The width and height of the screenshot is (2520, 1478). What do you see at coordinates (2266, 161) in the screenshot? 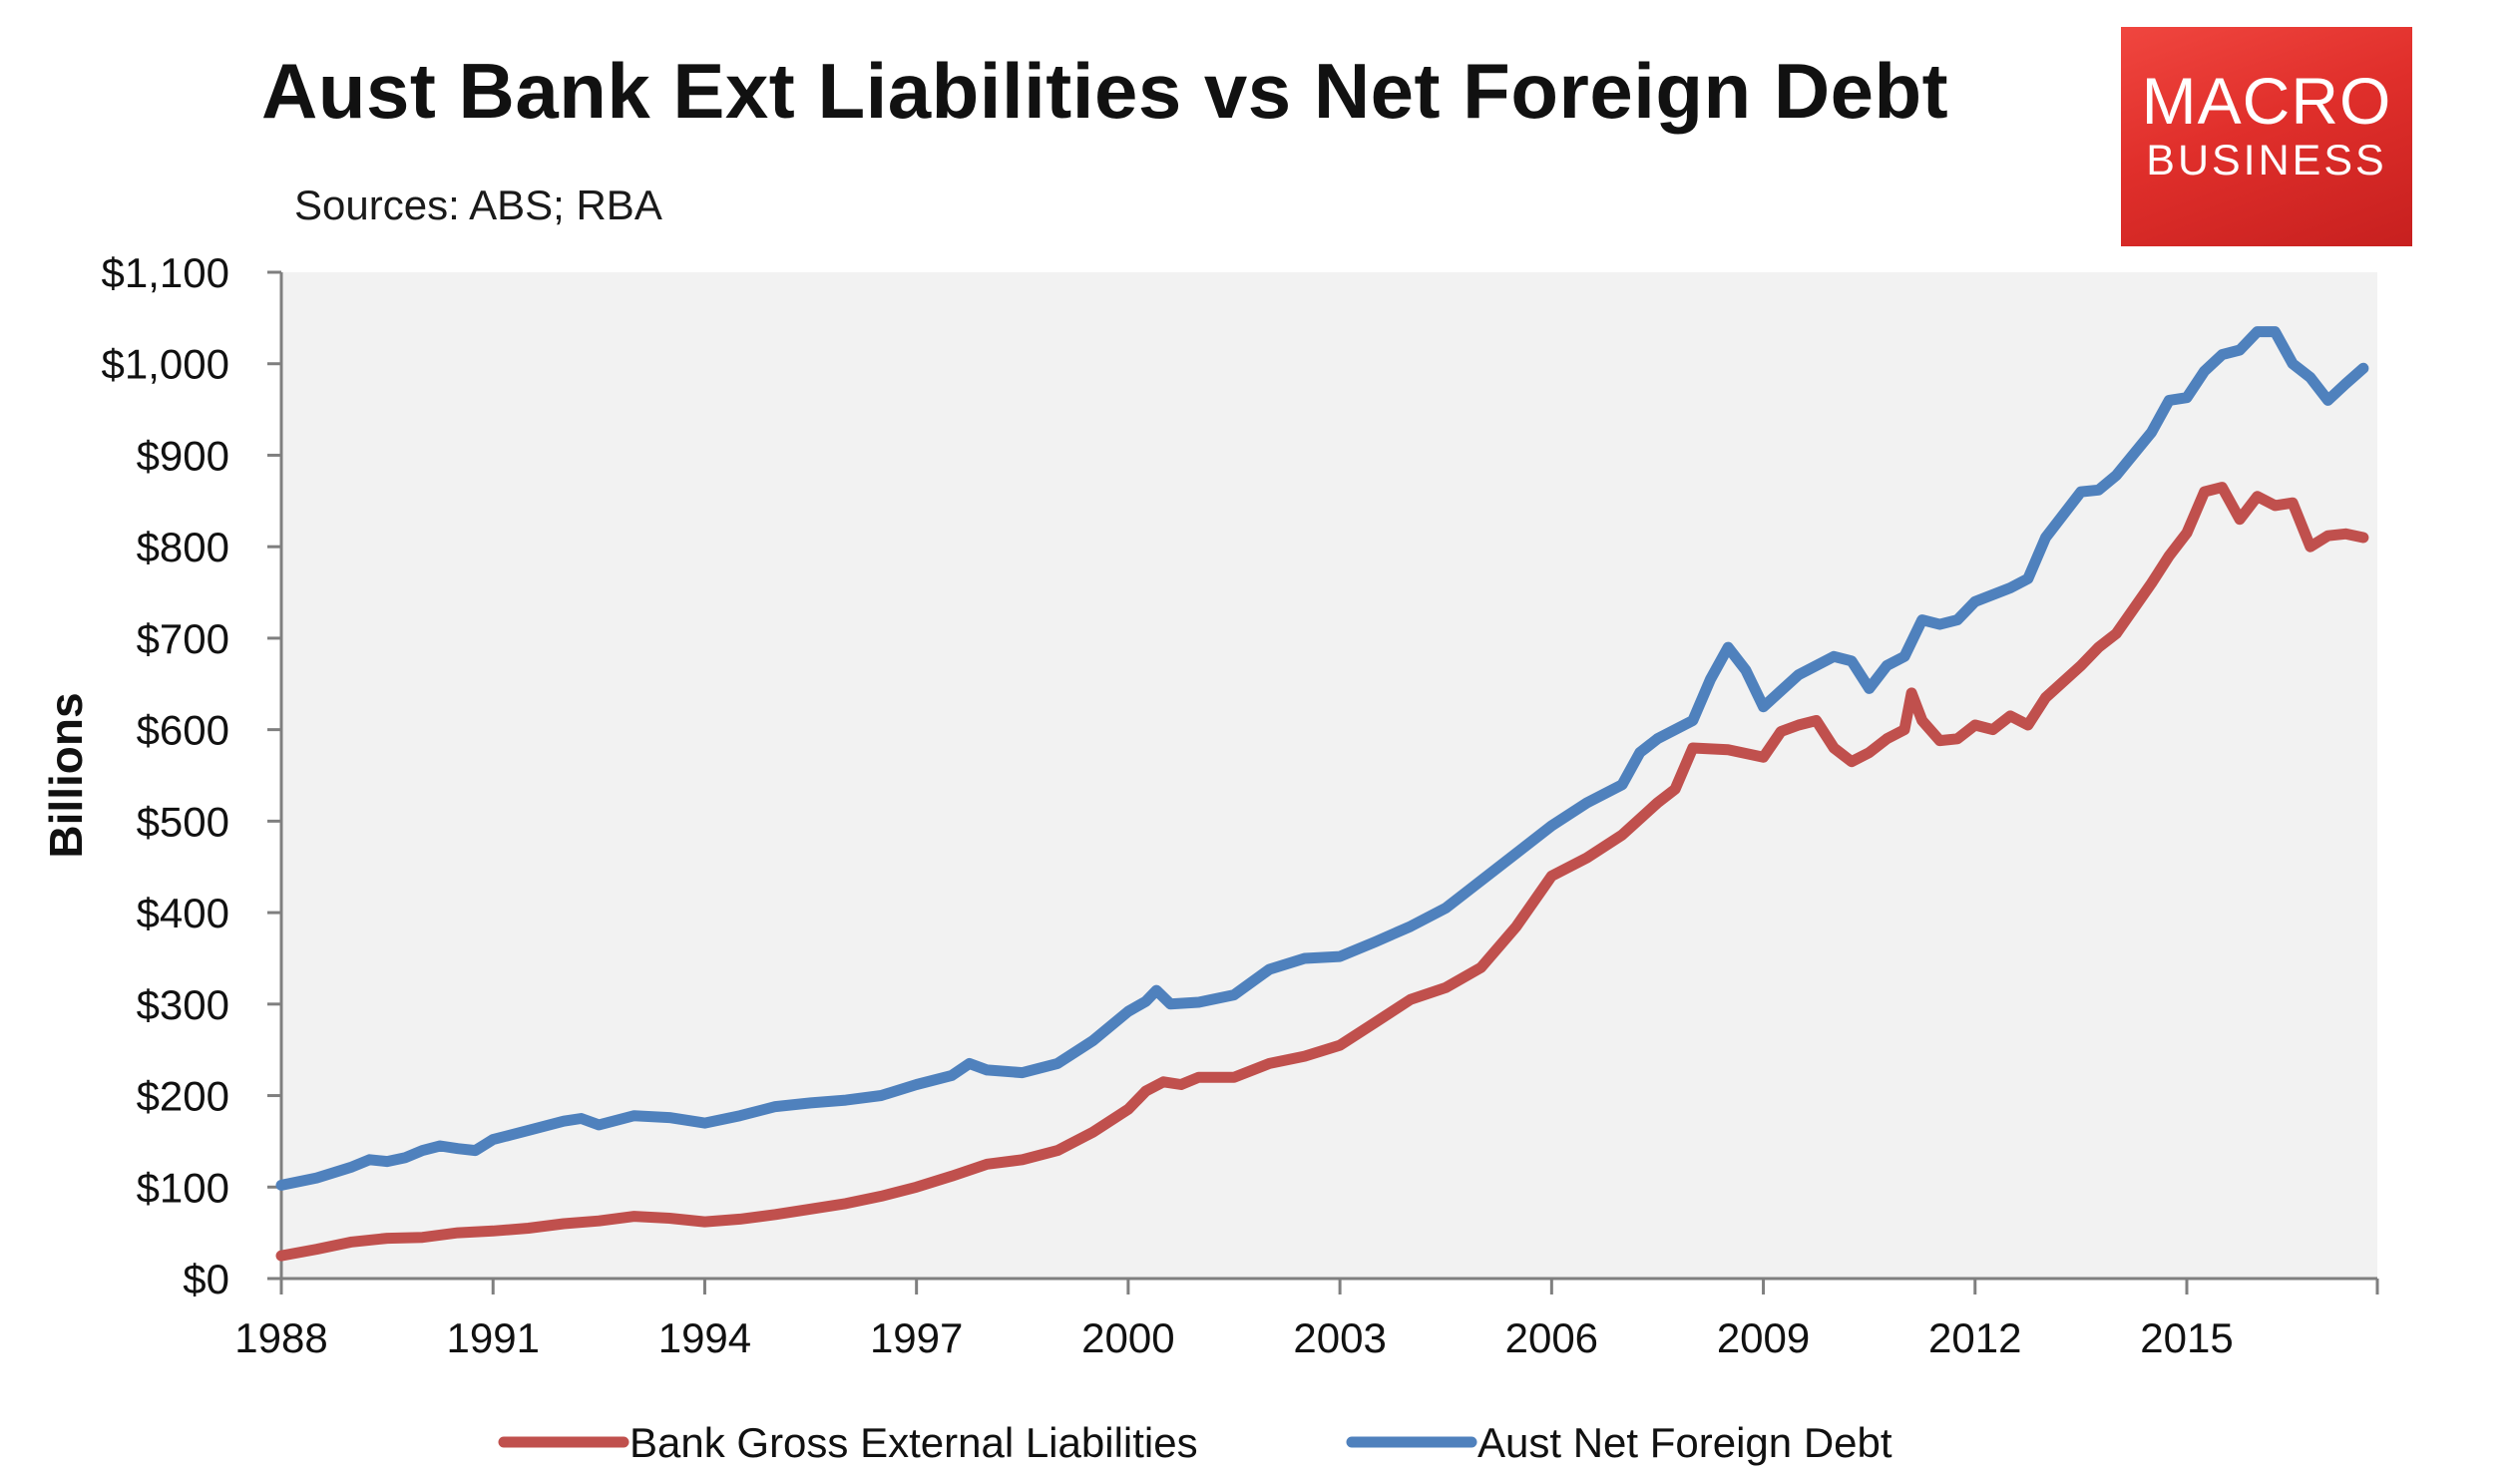
I see `logo-line-2: BUSINESS` at bounding box center [2266, 161].